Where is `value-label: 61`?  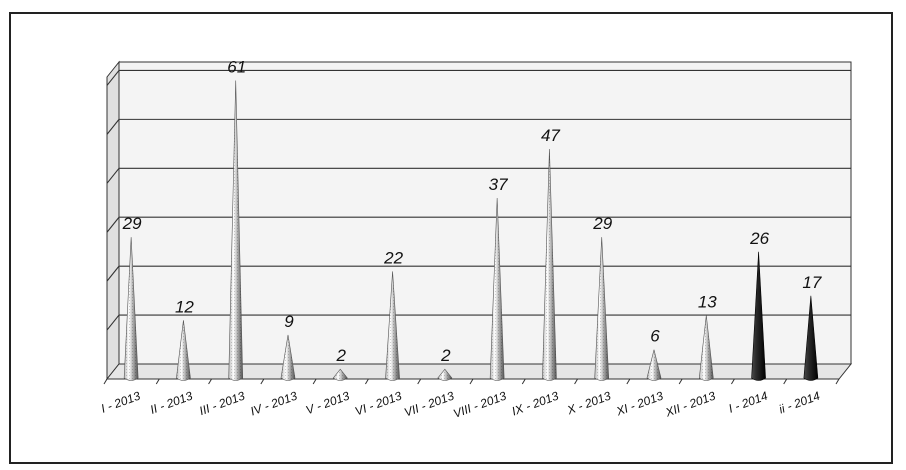 value-label: 61 is located at coordinates (236, 67).